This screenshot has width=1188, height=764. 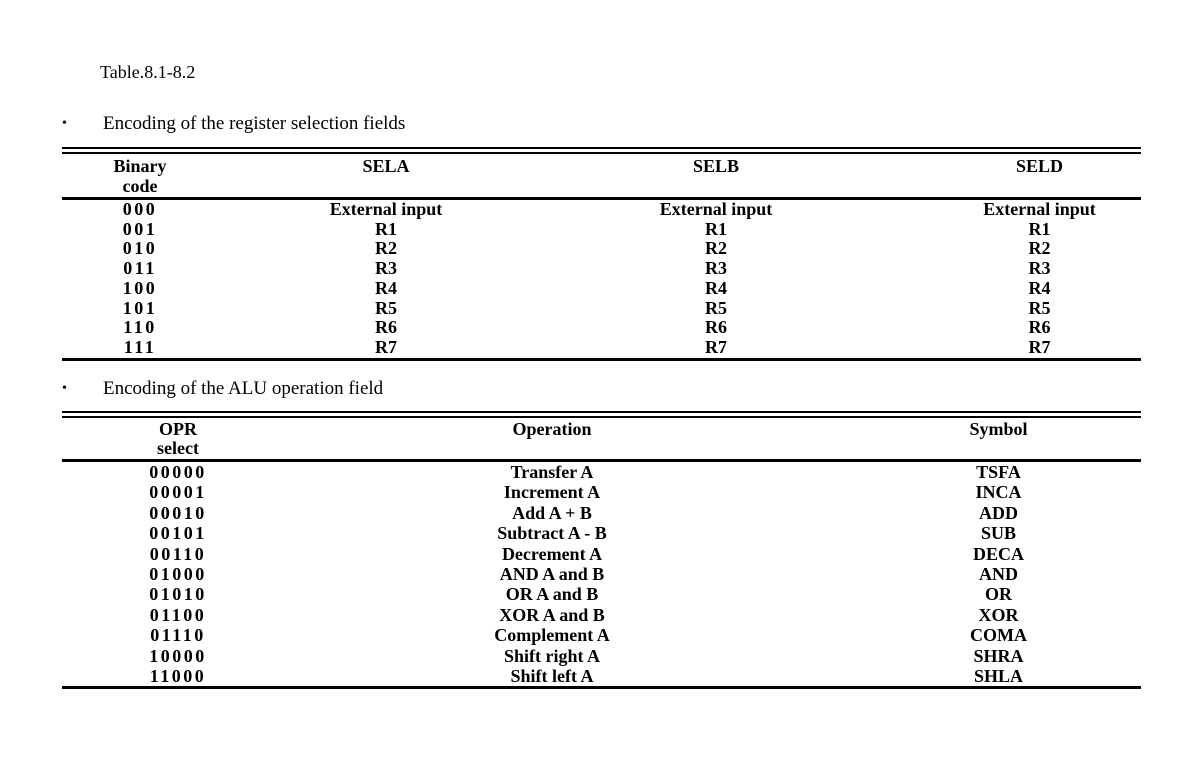 What do you see at coordinates (601, 635) in the screenshot?
I see `table-row: 01110 Complement A COMA` at bounding box center [601, 635].